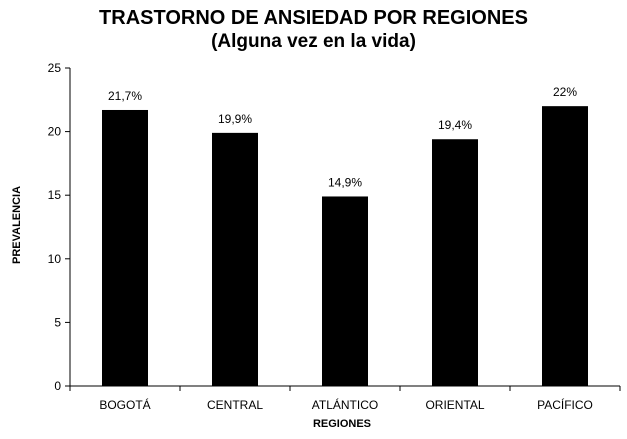 This screenshot has width=627, height=439. Describe the element at coordinates (57, 322) in the screenshot. I see `y-tick-label: 5` at that location.